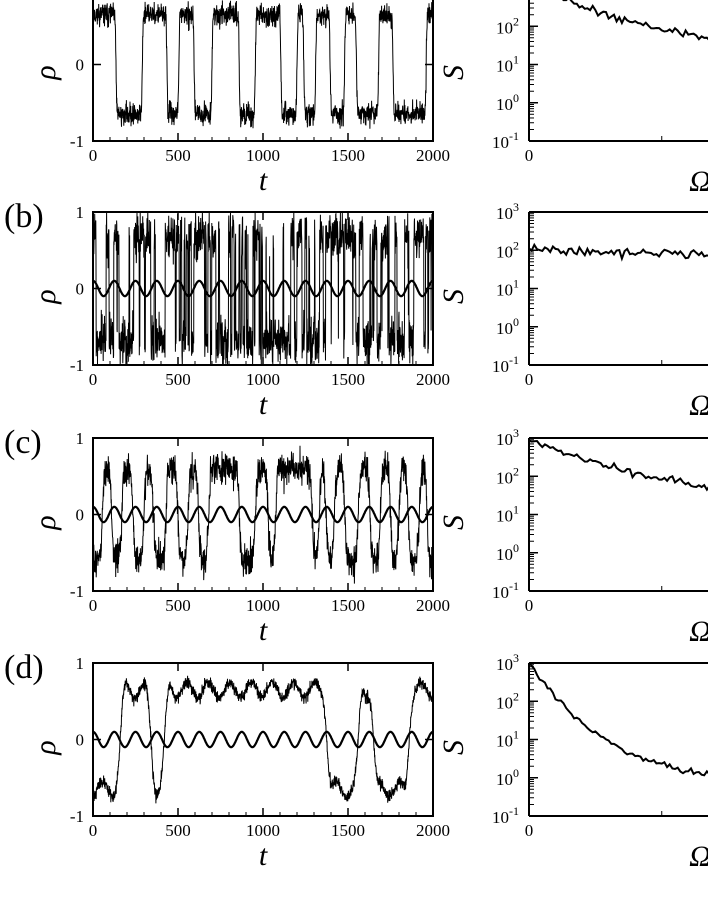 This screenshot has width=708, height=917. Describe the element at coordinates (24, 216) in the screenshot. I see `panel-label: (b)` at that location.